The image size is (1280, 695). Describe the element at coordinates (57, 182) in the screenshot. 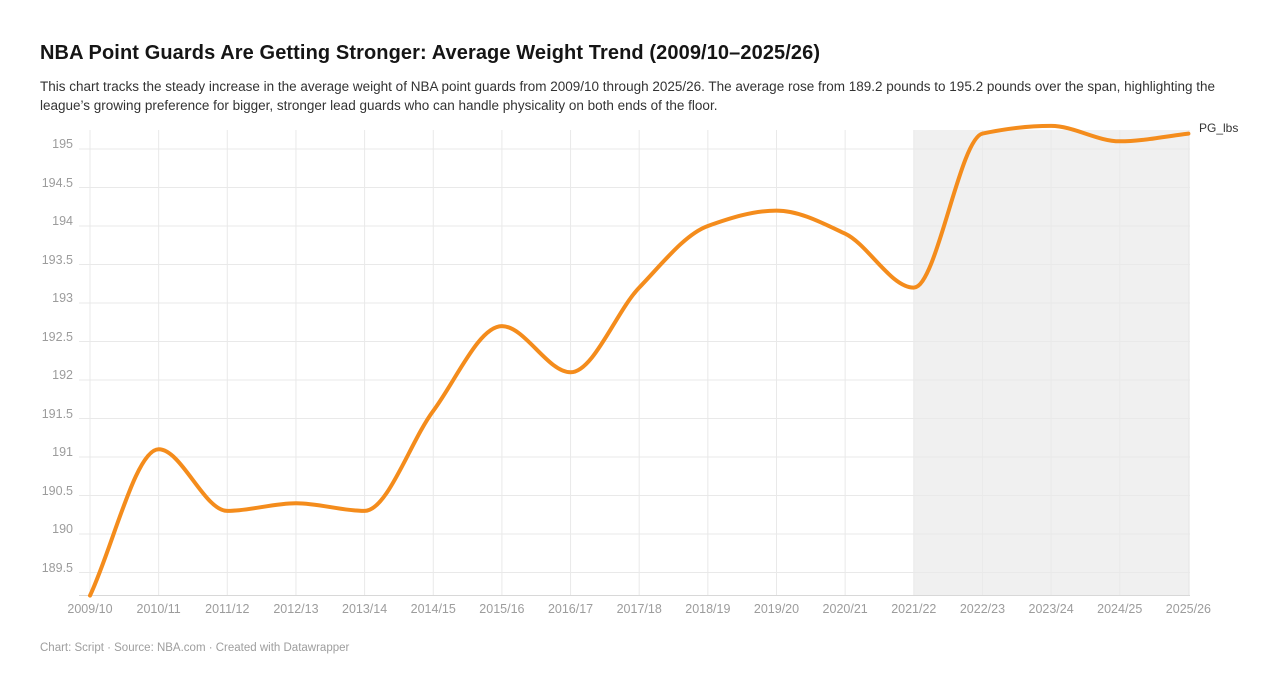

I see `y-axis-label: 194.5` at that location.